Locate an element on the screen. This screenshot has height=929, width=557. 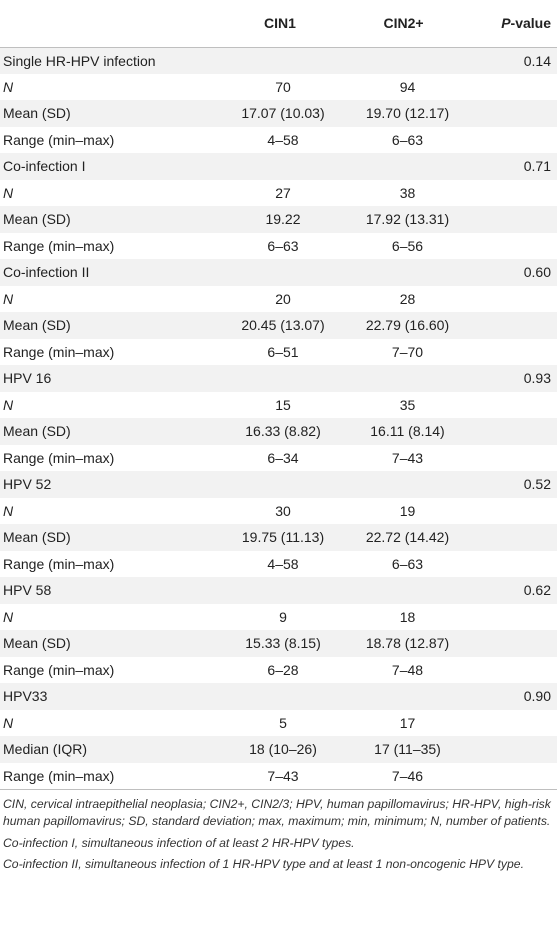
cin1-value: 19.22 is located at coordinates (283, 219).